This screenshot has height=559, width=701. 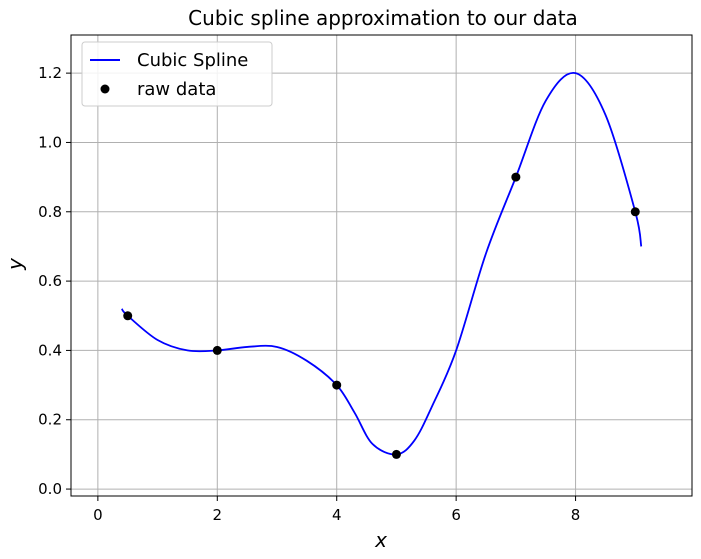 I want to click on legend-label: Cubic Spline, so click(x=192, y=60).